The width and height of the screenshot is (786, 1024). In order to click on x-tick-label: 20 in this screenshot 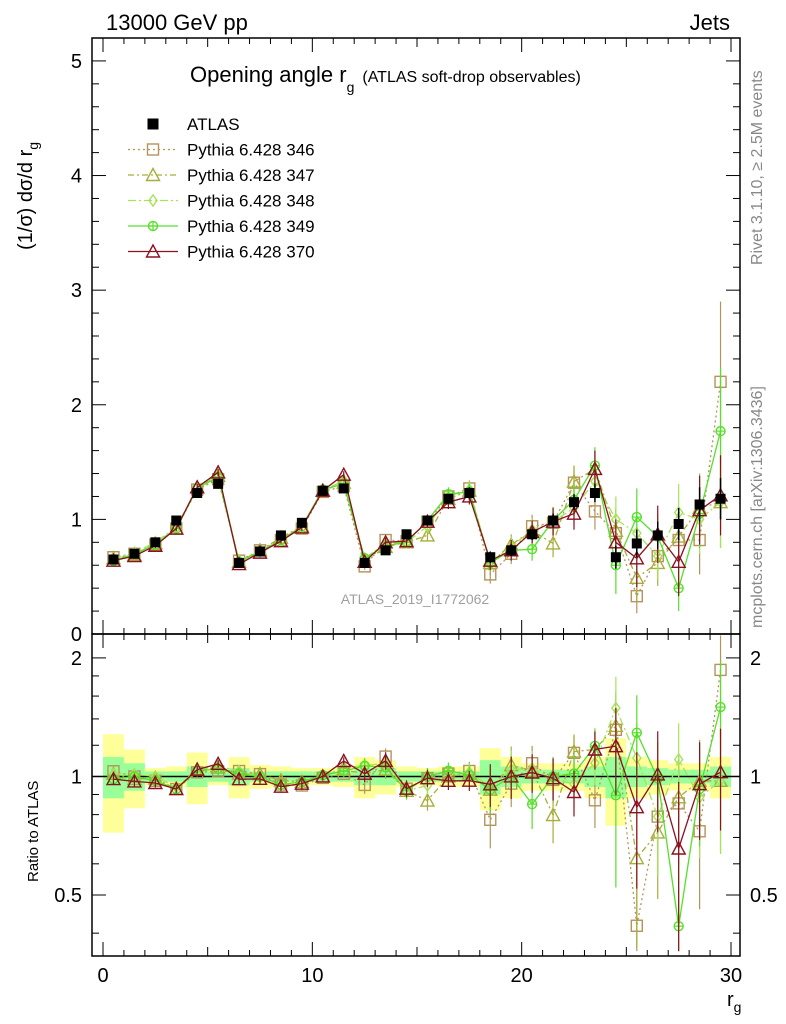, I will do `click(522, 976)`.